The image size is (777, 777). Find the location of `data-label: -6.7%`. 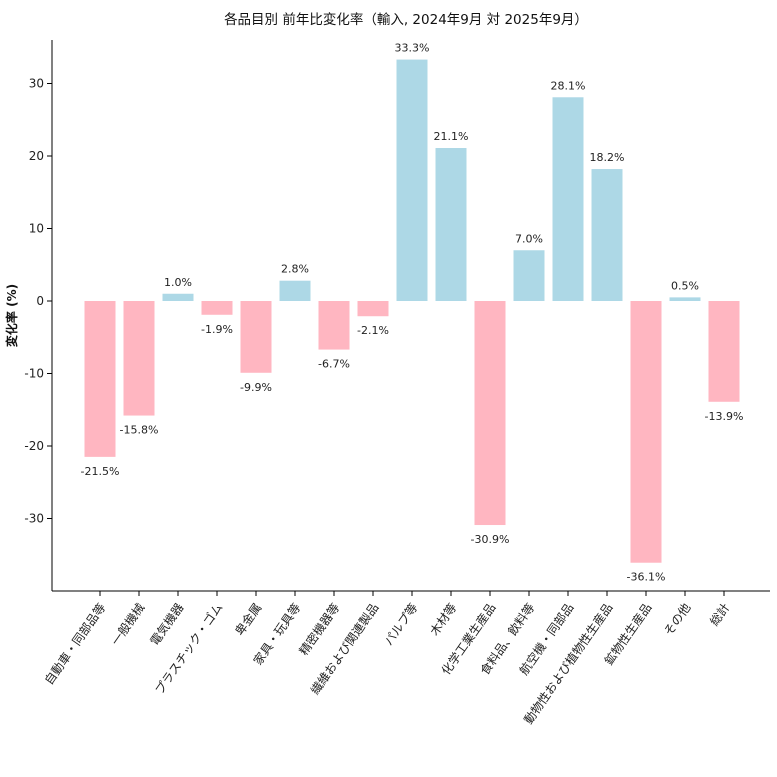

data-label: -6.7% is located at coordinates (334, 364).